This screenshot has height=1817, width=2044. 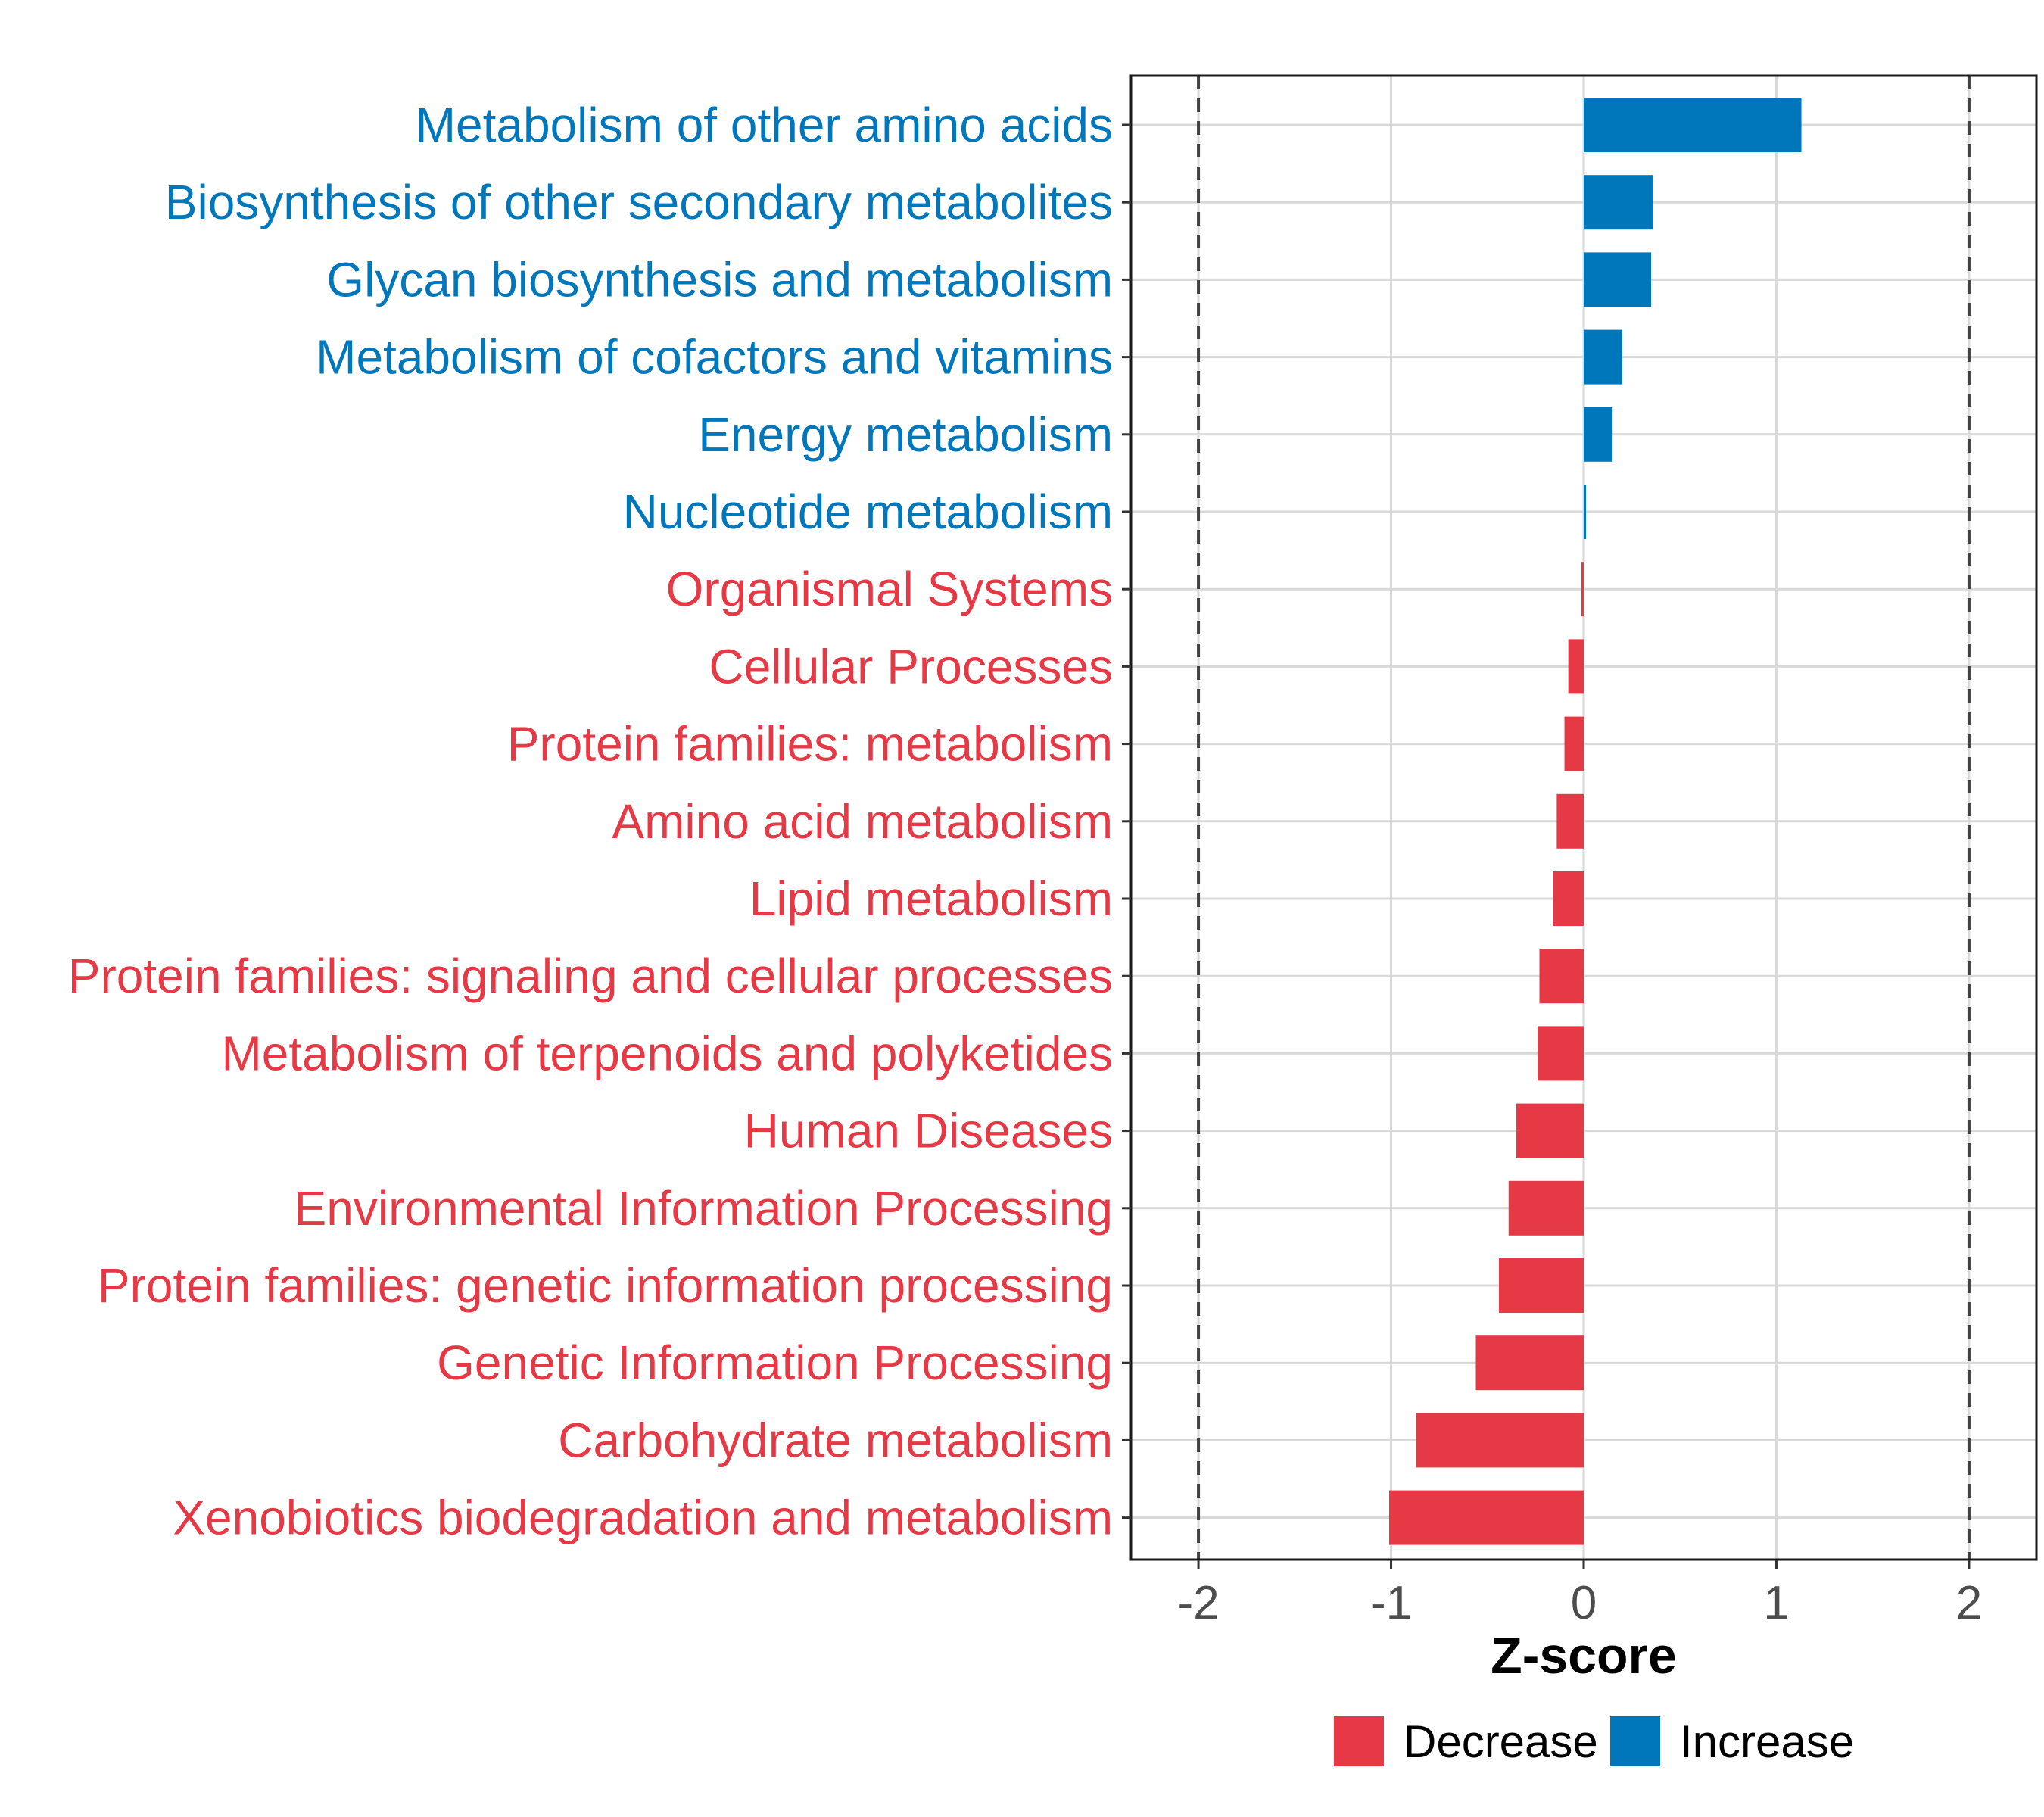 What do you see at coordinates (1767, 1741) in the screenshot?
I see `legend-label: Increase` at bounding box center [1767, 1741].